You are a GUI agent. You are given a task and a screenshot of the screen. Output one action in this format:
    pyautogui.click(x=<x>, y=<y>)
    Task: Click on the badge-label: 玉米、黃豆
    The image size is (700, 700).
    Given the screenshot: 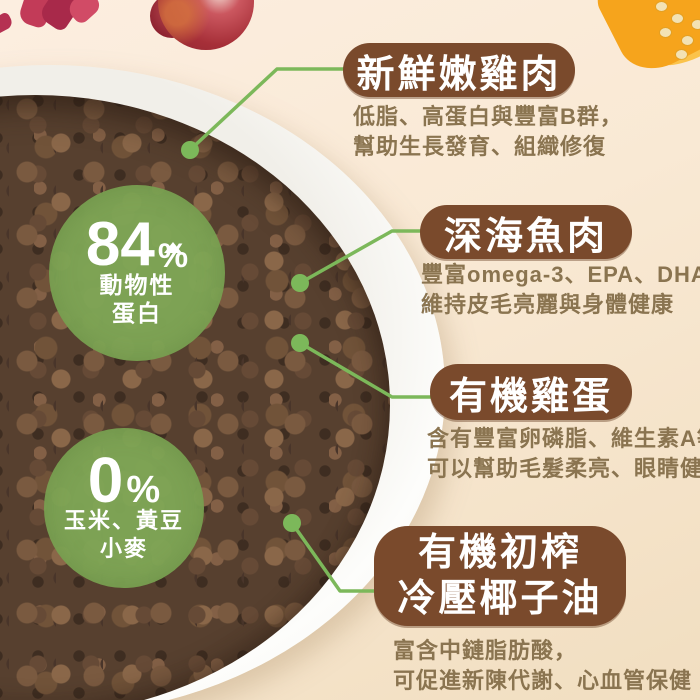 What is the action you would take?
    pyautogui.click(x=123, y=521)
    